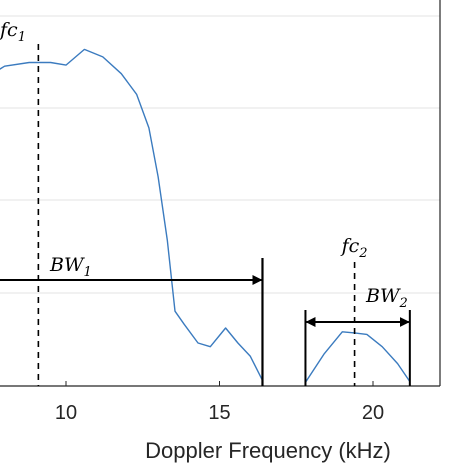 Image resolution: width=474 pixels, height=474 pixels. What do you see at coordinates (13, 32) in the screenshot?
I see `fc1-label: fc1` at bounding box center [13, 32].